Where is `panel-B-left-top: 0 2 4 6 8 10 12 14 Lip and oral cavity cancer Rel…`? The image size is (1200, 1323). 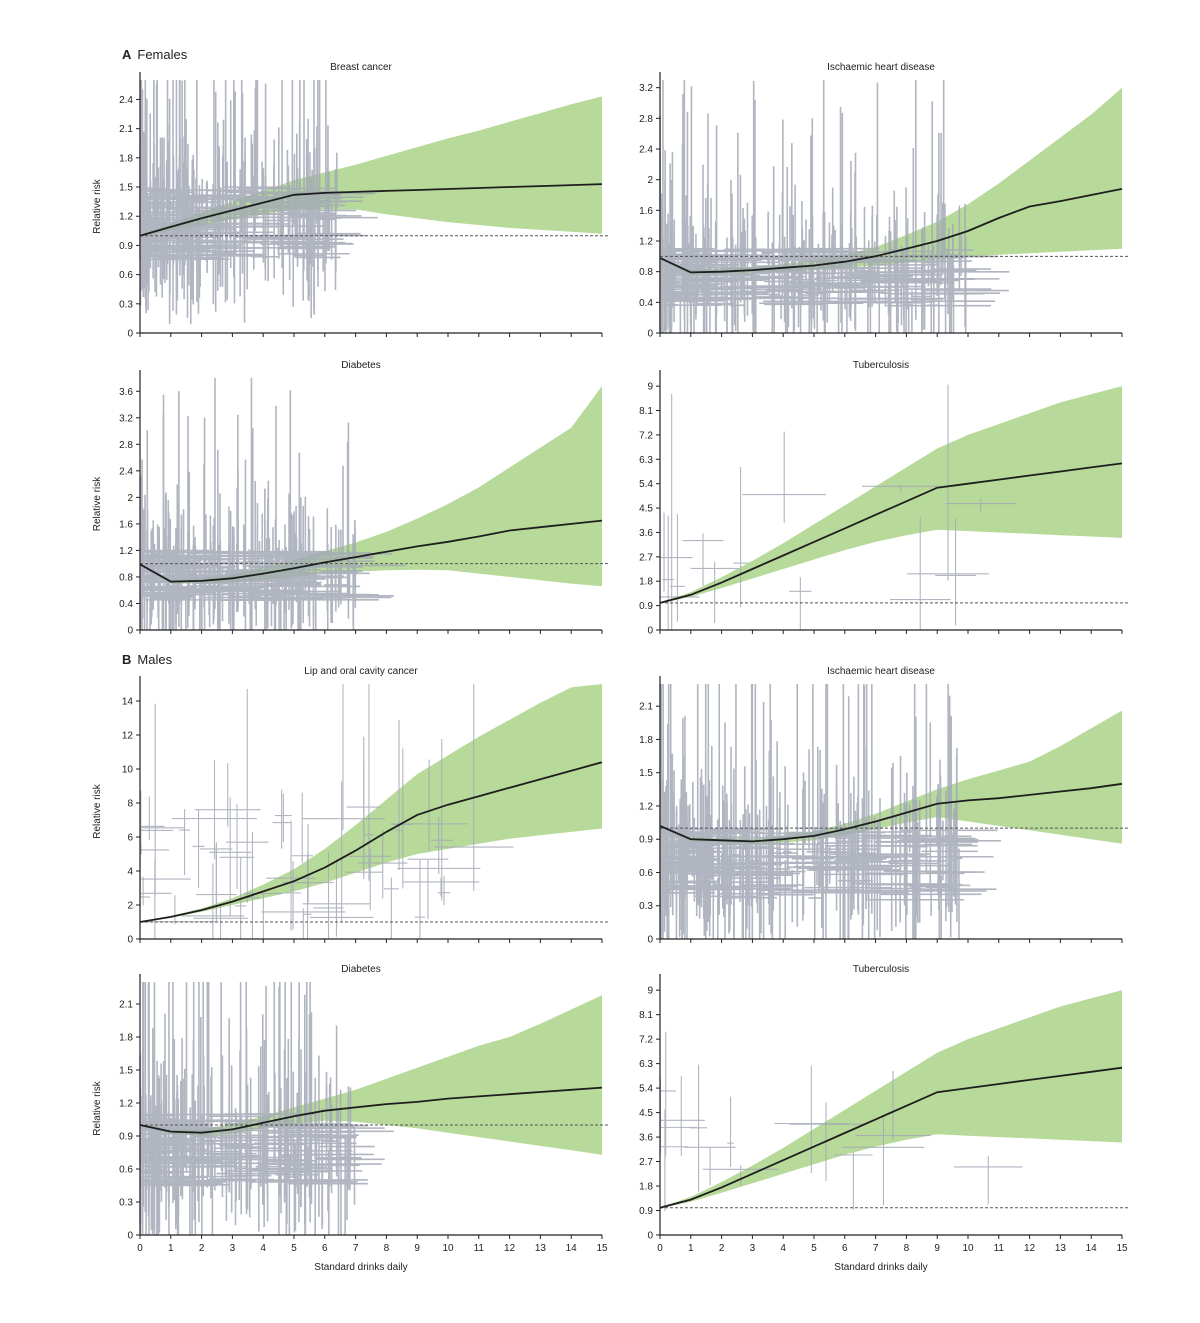
panel-B-left-top: 0 2 4 6 8 10 12 14 Lip and oral cavity cancer Rel… is located at coordinates (350, 806).